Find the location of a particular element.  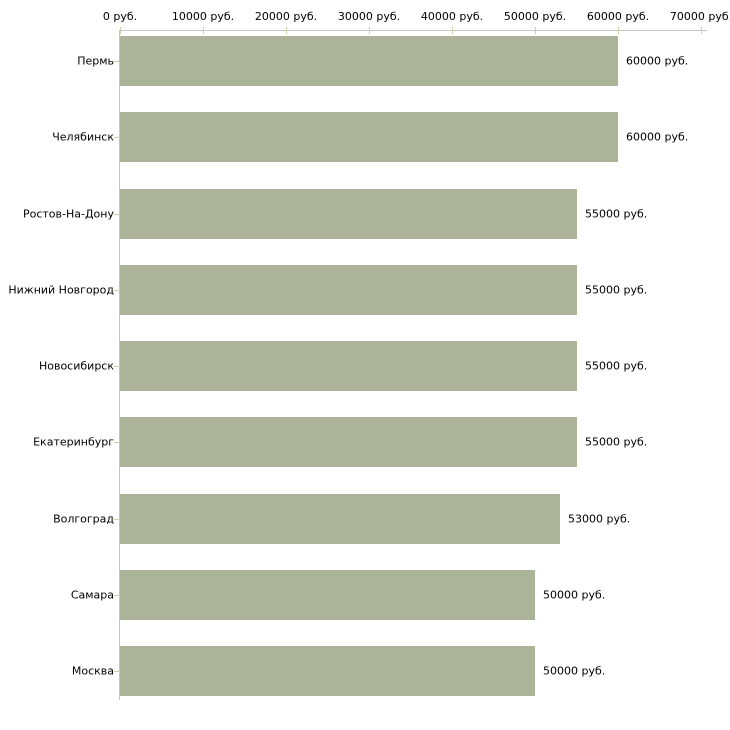

x-axis-tick-label: 20000 руб. is located at coordinates (286, 16).